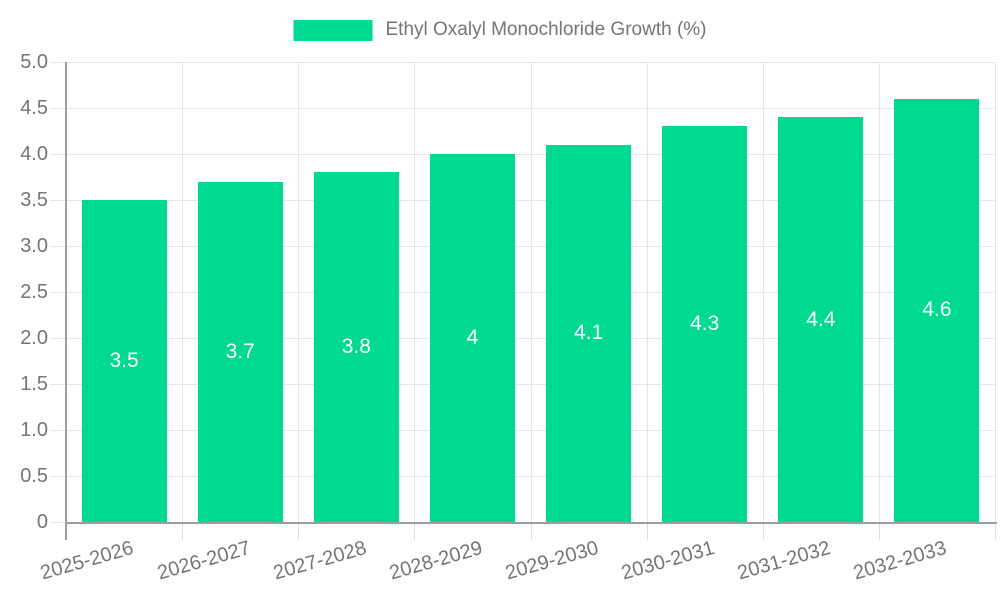  What do you see at coordinates (333, 30) in the screenshot?
I see `legend-swatch` at bounding box center [333, 30].